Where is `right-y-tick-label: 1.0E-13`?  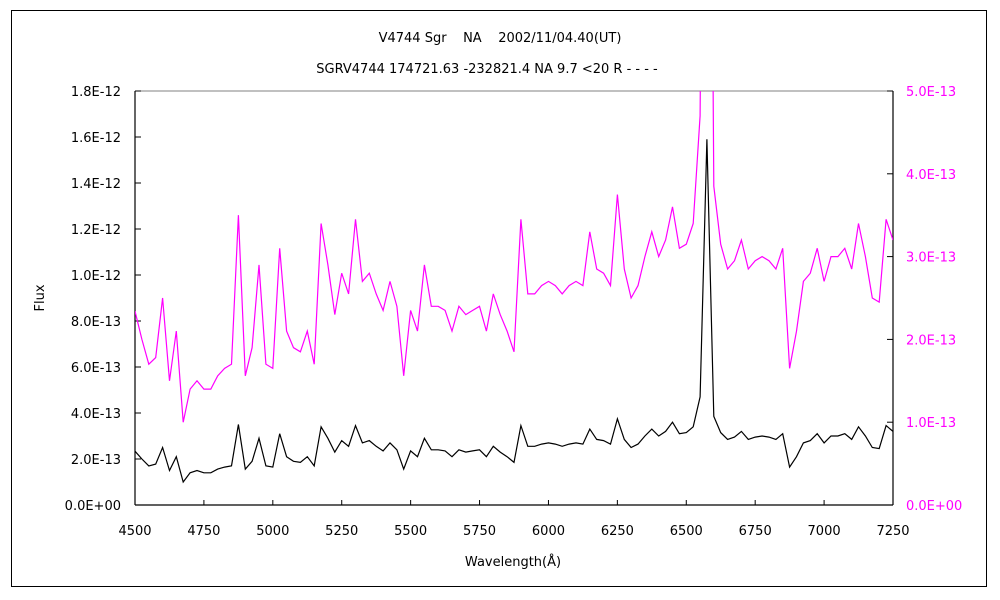 right-y-tick-label: 1.0E-13 is located at coordinates (931, 423).